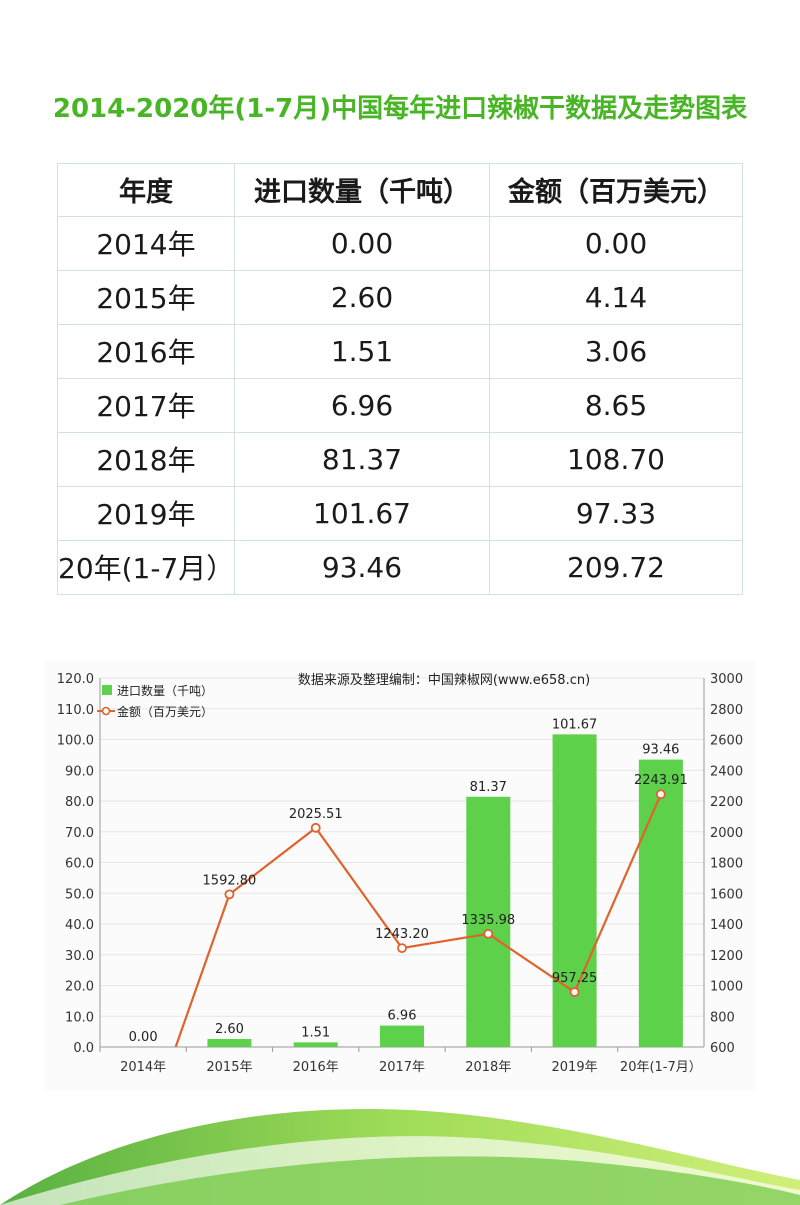 This screenshot has width=800, height=1205. I want to click on x-tick-label: 20年(1-7月）, so click(661, 1067).